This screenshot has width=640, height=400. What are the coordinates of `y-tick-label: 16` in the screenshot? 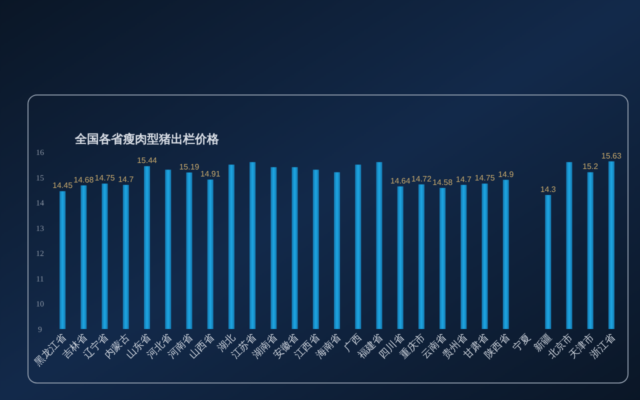 It's located at (40, 152).